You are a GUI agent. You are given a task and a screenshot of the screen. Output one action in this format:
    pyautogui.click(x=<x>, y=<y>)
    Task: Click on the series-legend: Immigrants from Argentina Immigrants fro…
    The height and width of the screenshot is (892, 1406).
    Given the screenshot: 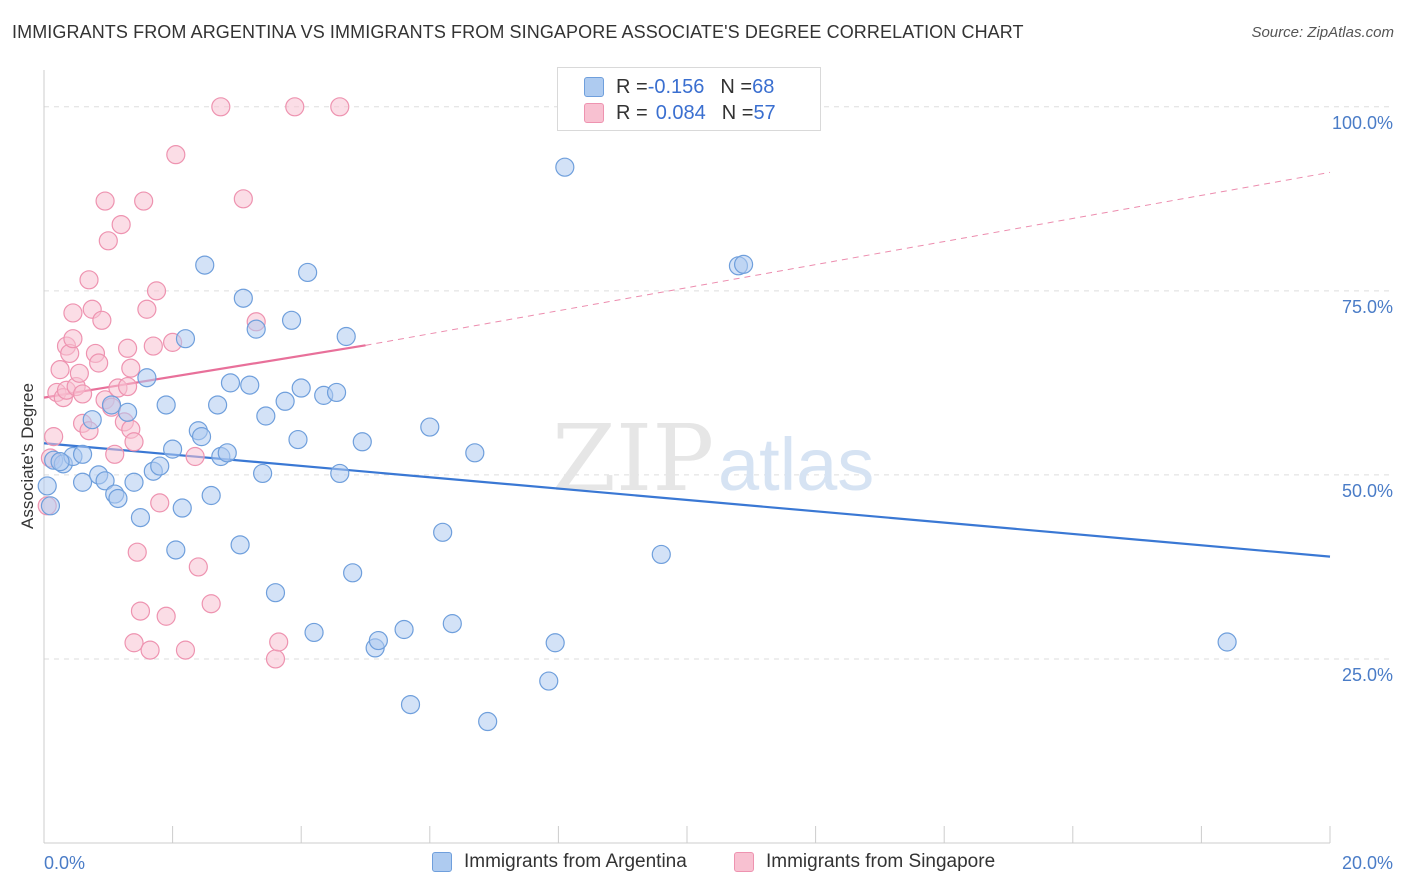 What is the action you would take?
    pyautogui.click(x=703, y=865)
    